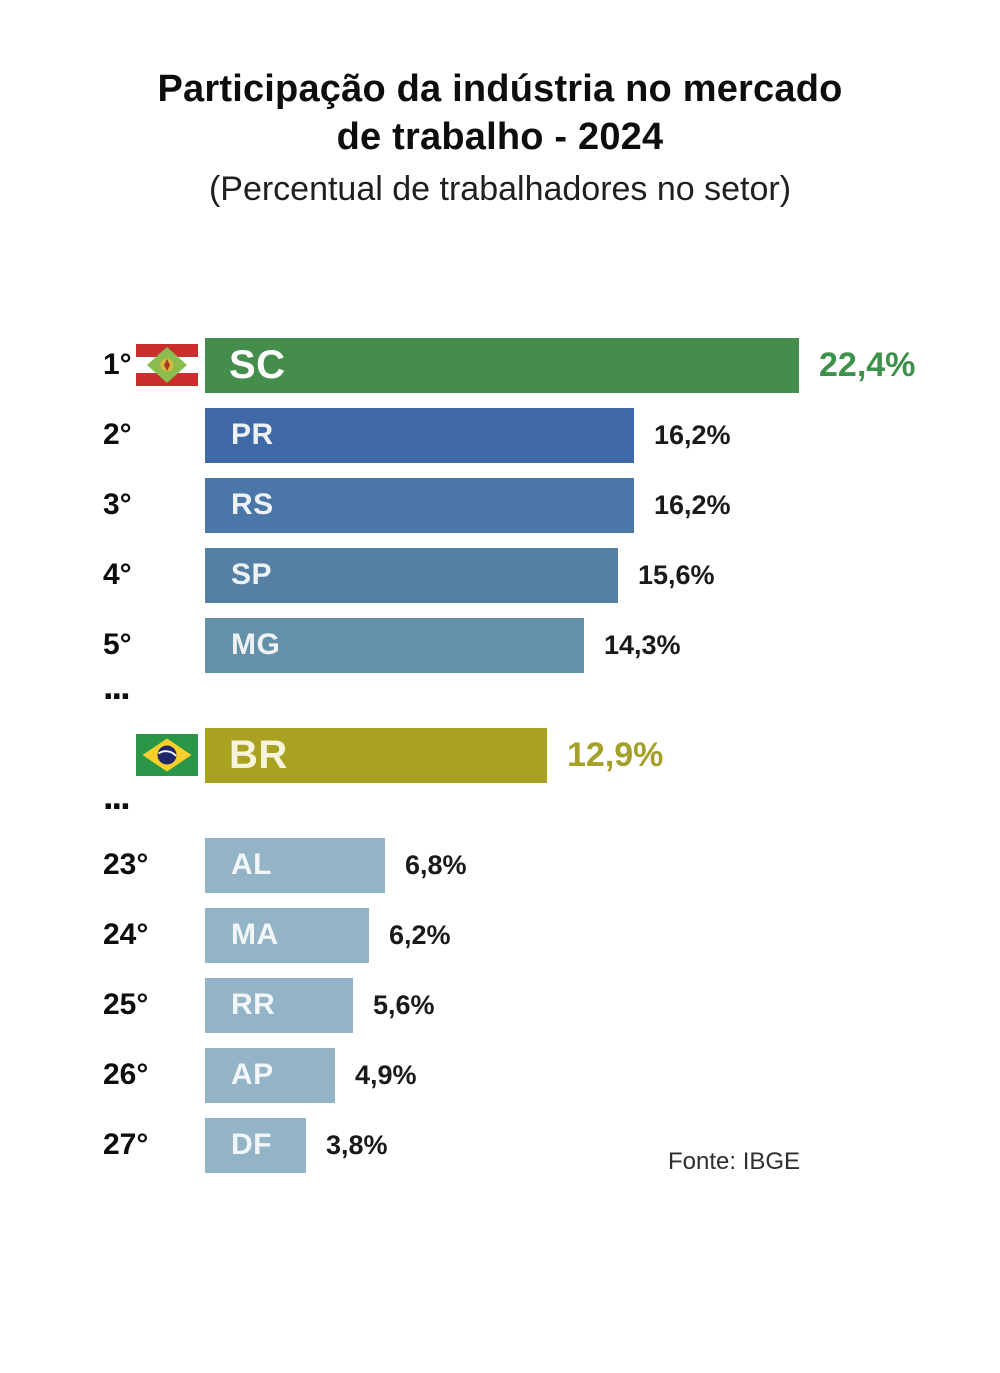  What do you see at coordinates (117, 644) in the screenshot?
I see `rank-label: 5°` at bounding box center [117, 644].